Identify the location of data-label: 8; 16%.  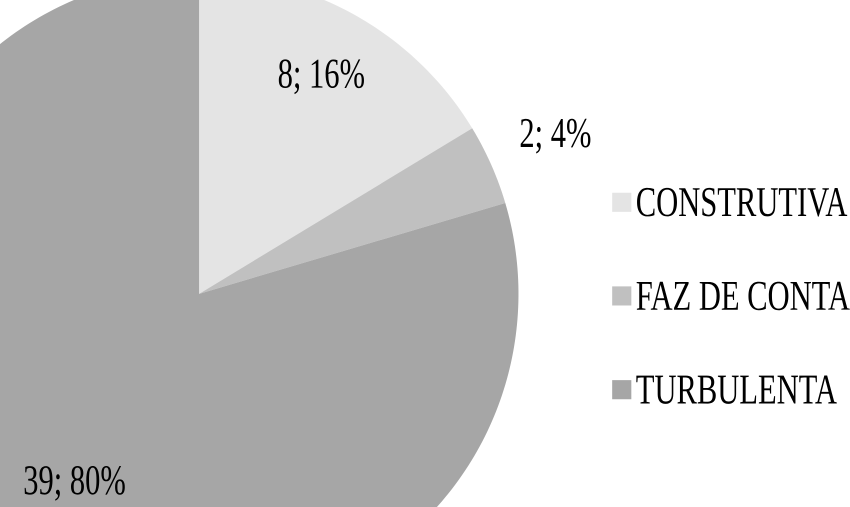
(321, 77).